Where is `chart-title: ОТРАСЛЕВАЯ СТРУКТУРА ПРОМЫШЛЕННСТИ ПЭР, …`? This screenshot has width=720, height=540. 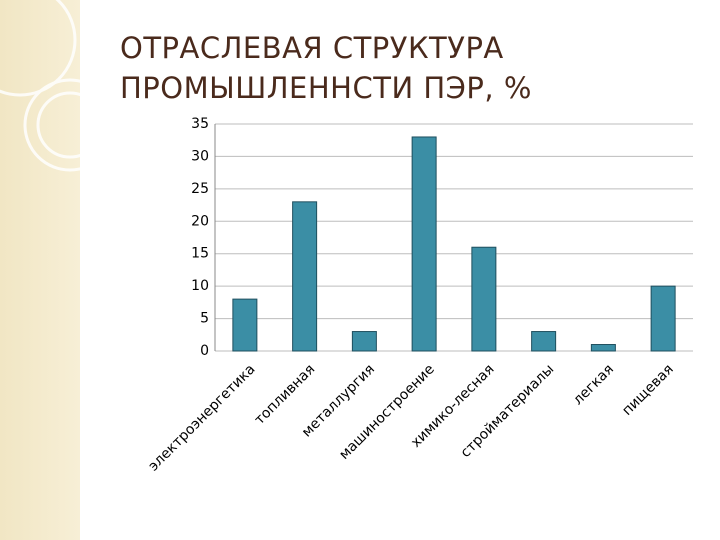 chart-title: ОТРАСЛЕВАЯ СТРУКТУРА ПРОМЫШЛЕННСТИ ПЭР, … is located at coordinates (326, 68).